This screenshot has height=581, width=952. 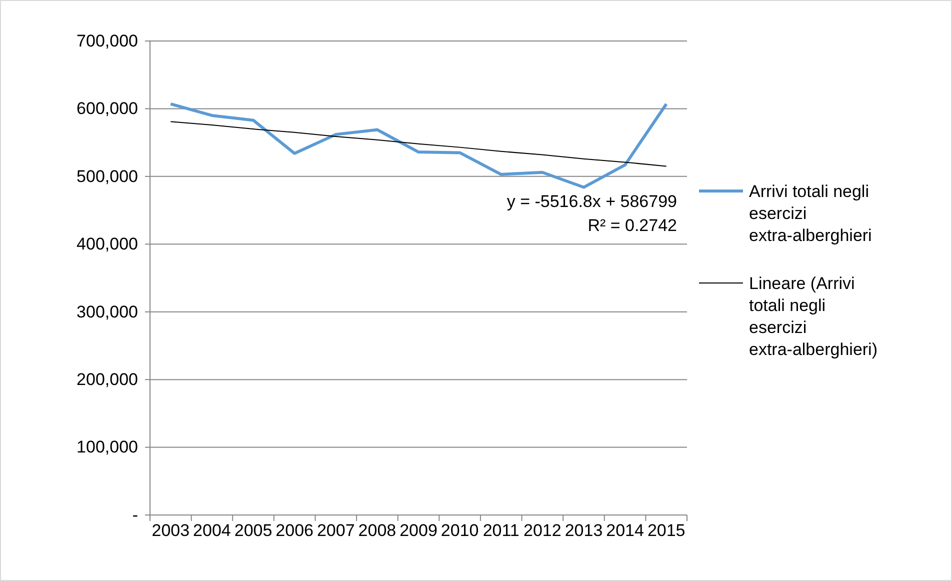 I want to click on x-tick-label: 2006, so click(x=295, y=530).